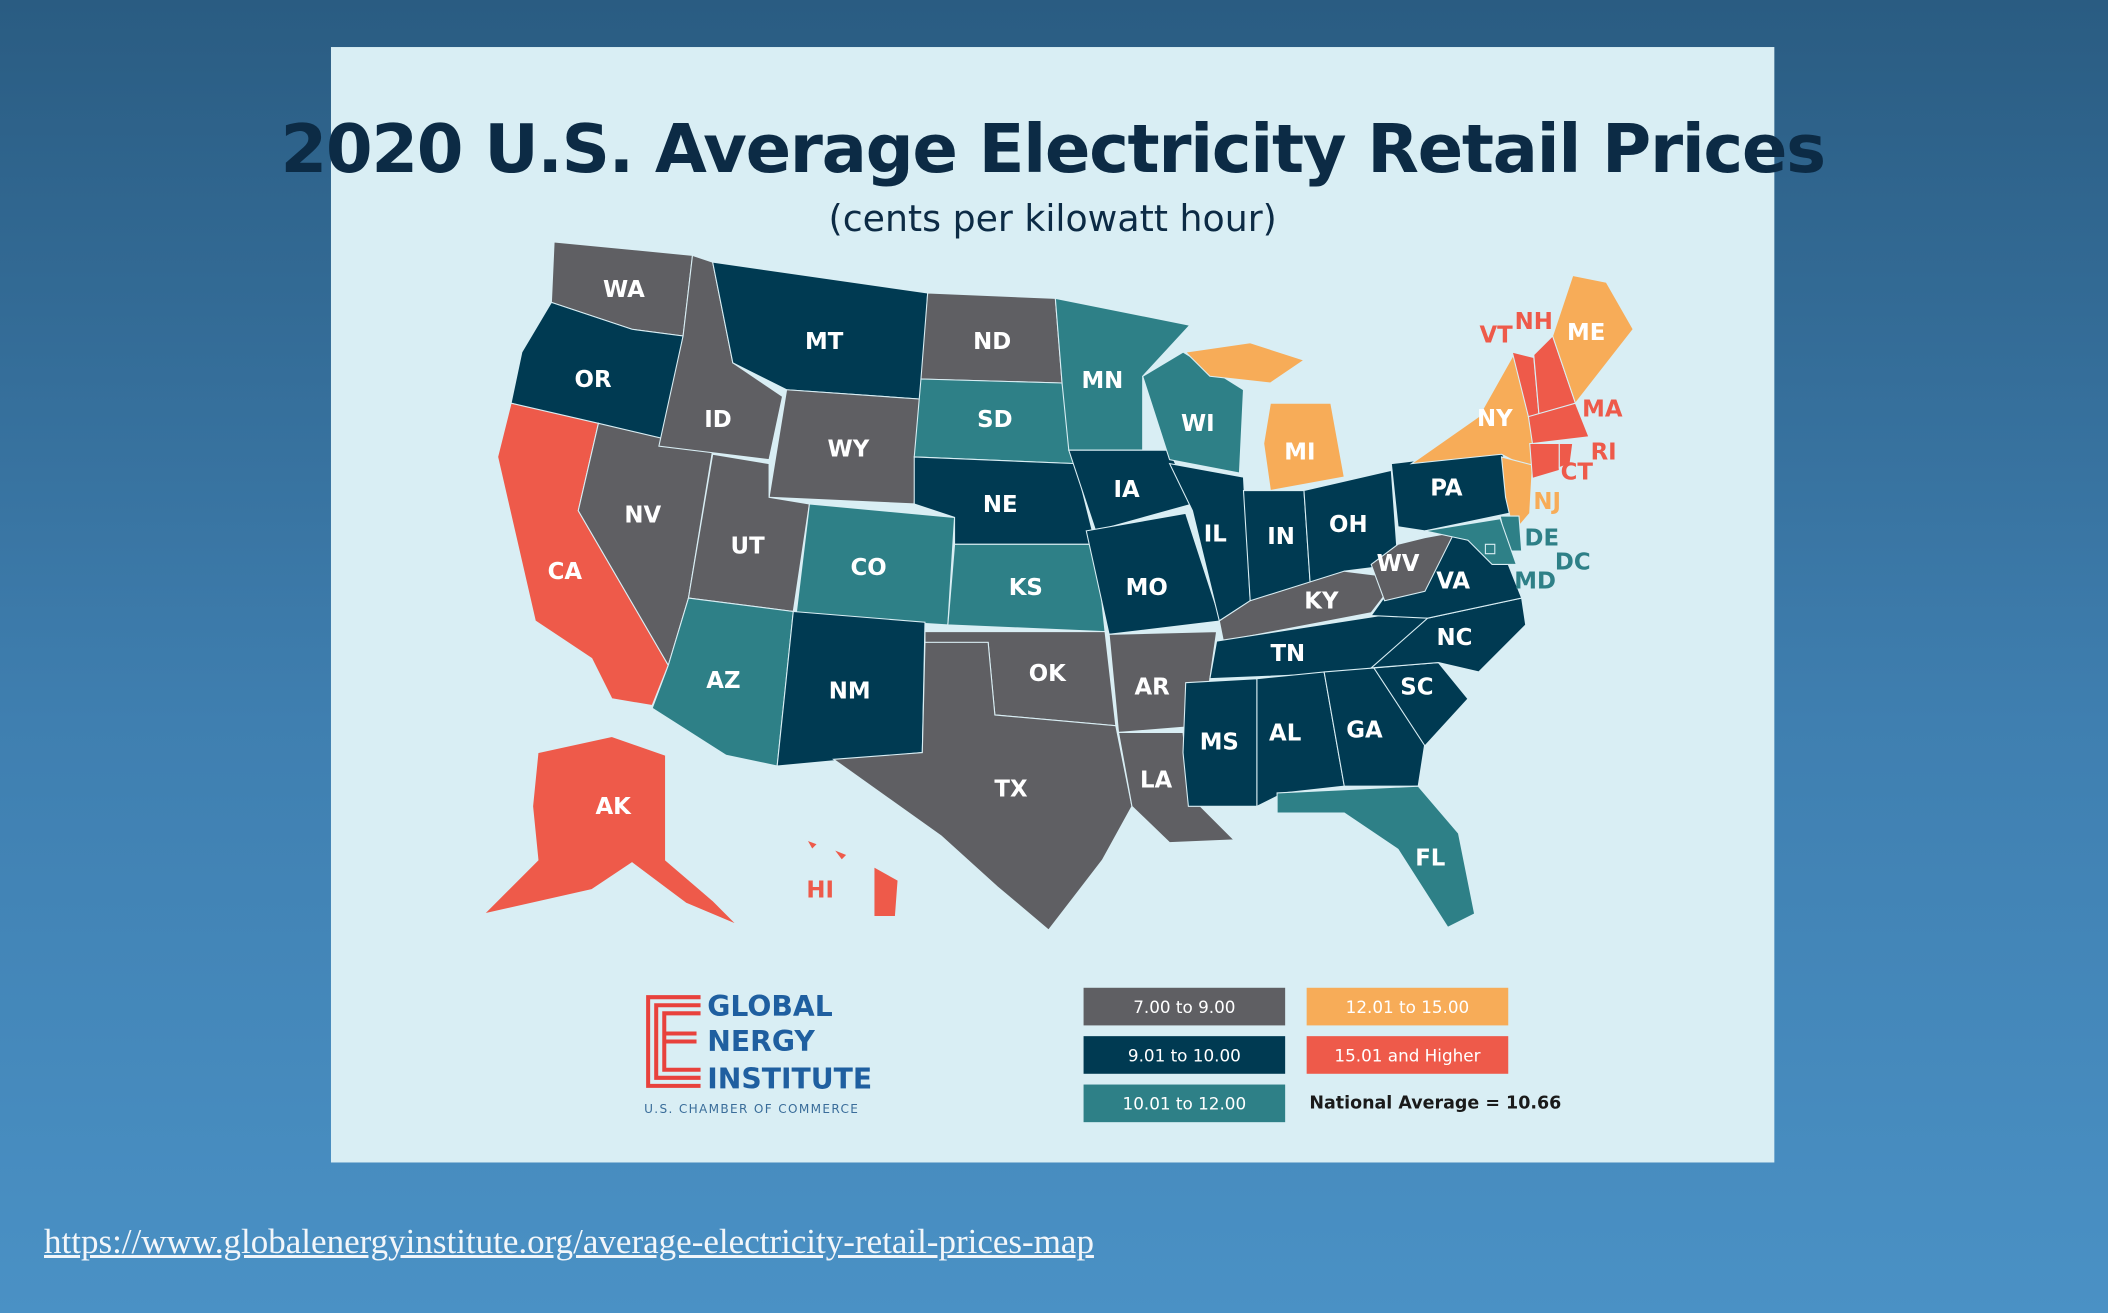  I want to click on state-ma, so click(1558, 423).